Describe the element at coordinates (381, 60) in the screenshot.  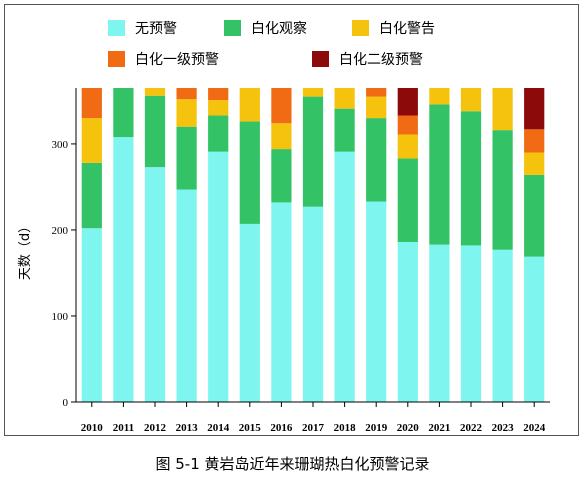
I see `legend-label: 白化二级预警` at that location.